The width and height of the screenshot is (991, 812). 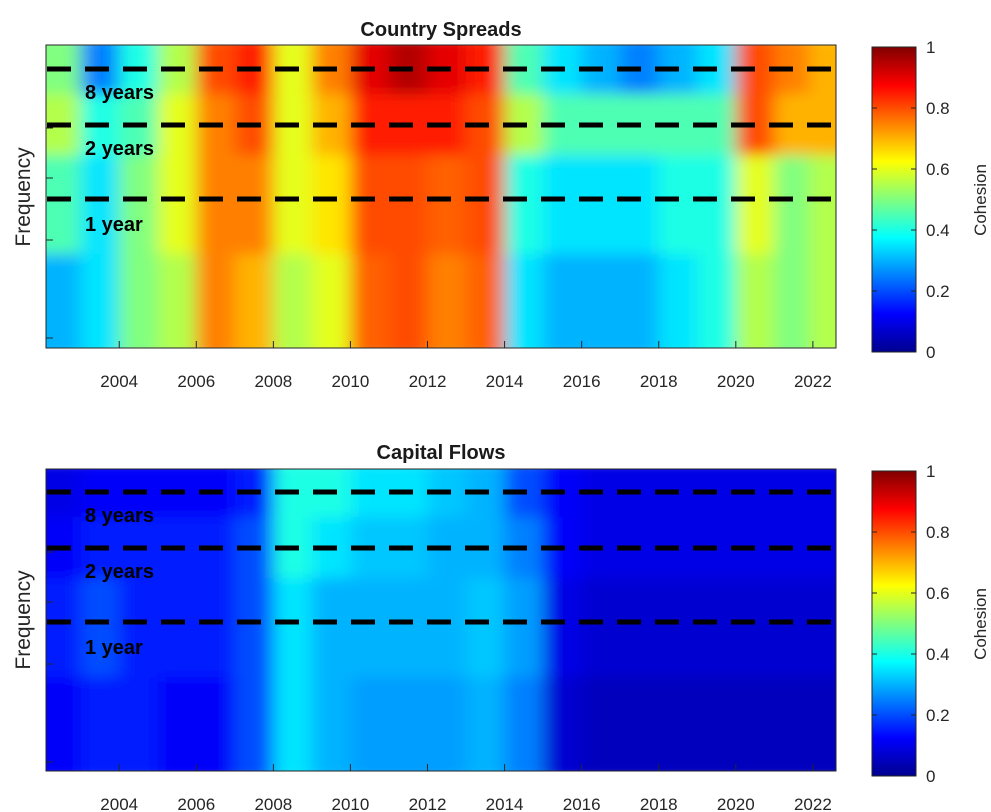 What do you see at coordinates (466, 788) in the screenshot?
I see `x-axis-ticks: 2004 2006 2008 2010 2012 2014 2016 2018 2020 2022` at bounding box center [466, 788].